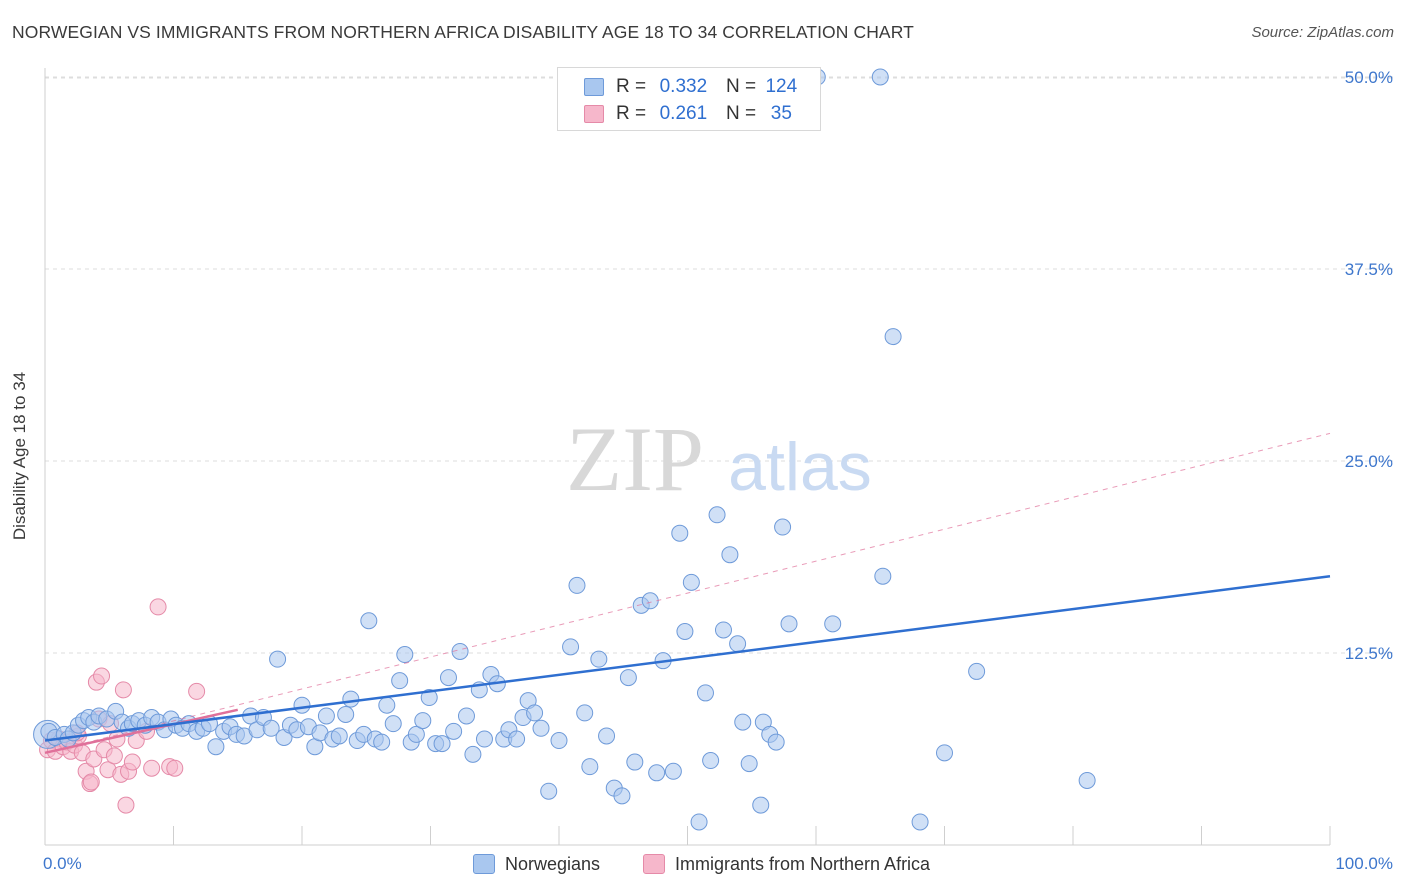 The image size is (1406, 892). What do you see at coordinates (594, 87) in the screenshot?
I see `legend-swatch-blue` at bounding box center [594, 87].